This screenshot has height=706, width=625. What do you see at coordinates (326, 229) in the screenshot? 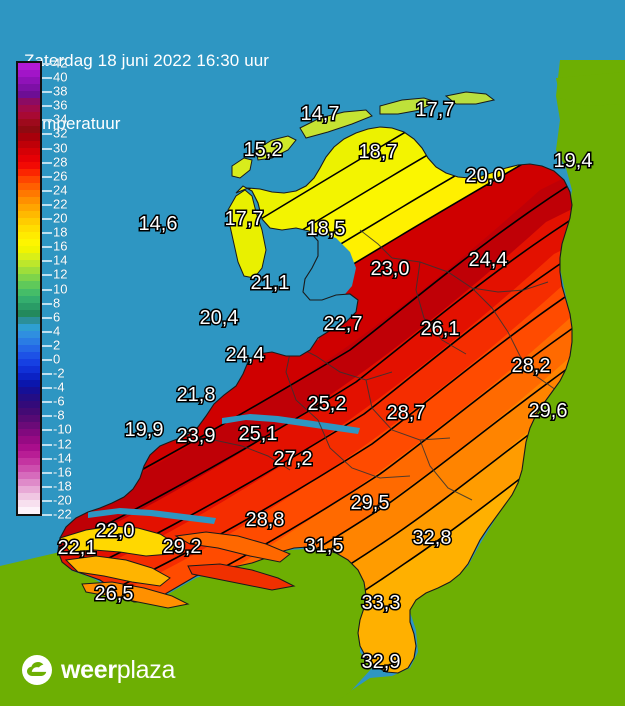
I see `station-temperature-label: 18,5` at bounding box center [326, 229].